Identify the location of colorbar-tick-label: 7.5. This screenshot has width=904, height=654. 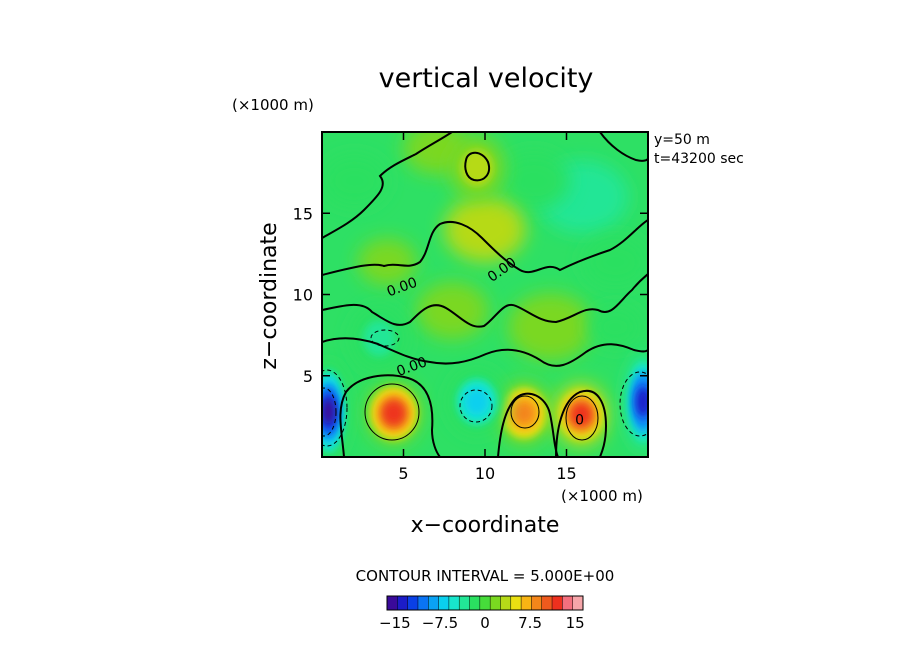
(530, 623).